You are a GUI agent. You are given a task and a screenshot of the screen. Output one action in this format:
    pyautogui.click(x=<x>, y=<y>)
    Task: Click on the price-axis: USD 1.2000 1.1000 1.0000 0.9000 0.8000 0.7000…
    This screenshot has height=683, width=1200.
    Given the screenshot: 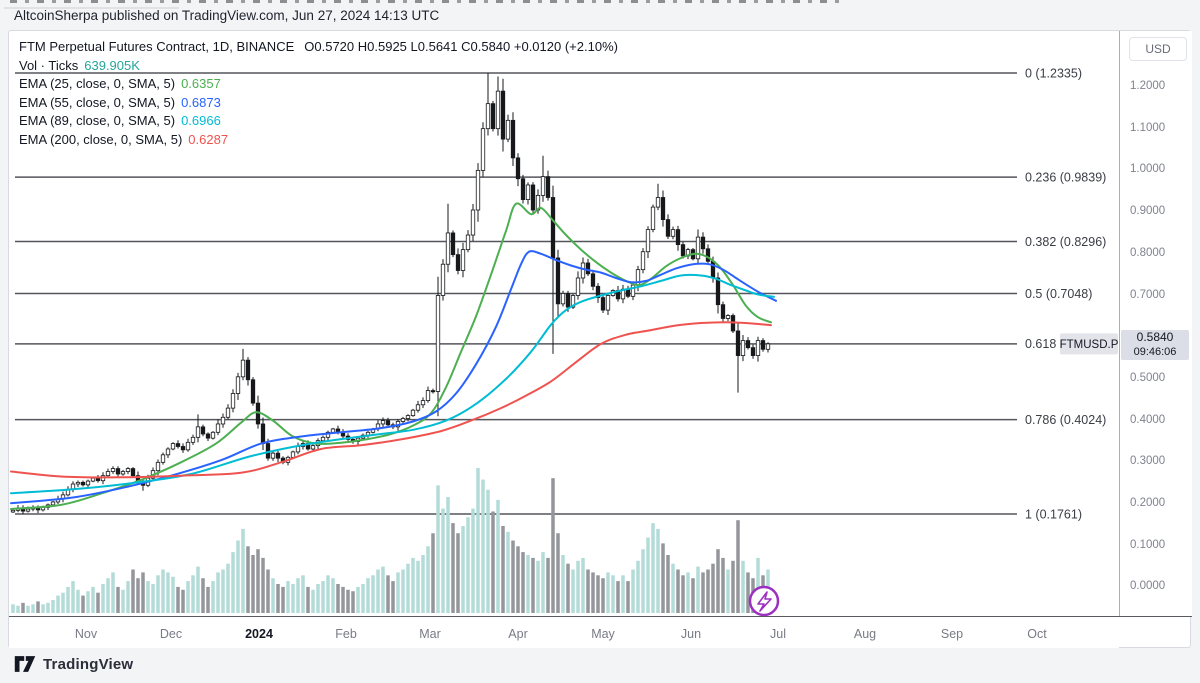 What is the action you would take?
    pyautogui.click(x=1156, y=323)
    